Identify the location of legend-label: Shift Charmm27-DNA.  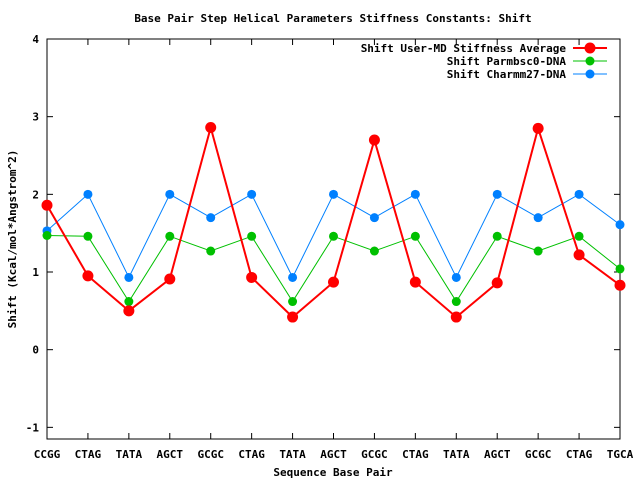
(507, 74).